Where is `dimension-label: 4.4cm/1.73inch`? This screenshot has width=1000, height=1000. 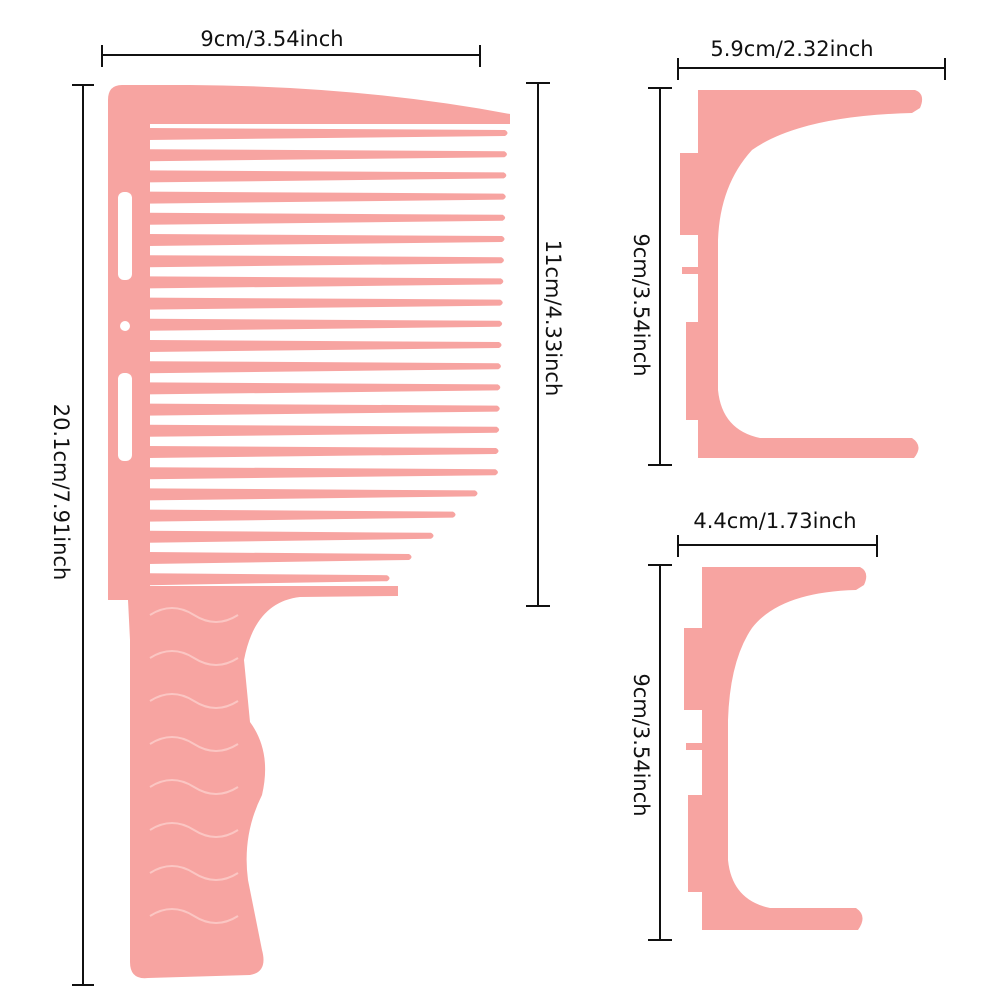 dimension-label: 4.4cm/1.73inch is located at coordinates (774, 521).